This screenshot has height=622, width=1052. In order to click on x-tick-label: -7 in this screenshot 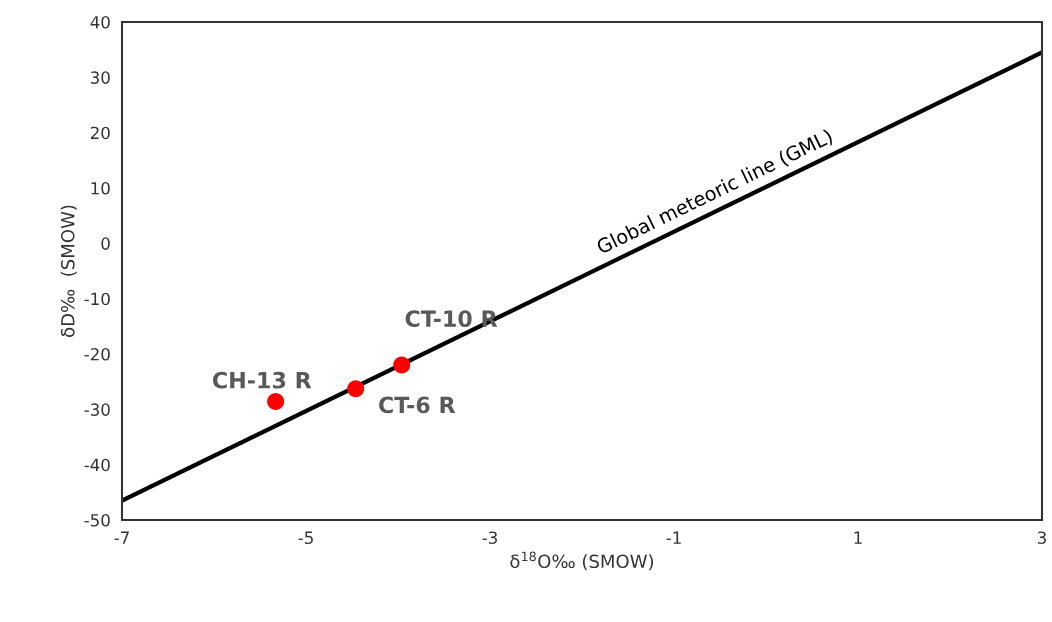, I will do `click(121, 537)`.